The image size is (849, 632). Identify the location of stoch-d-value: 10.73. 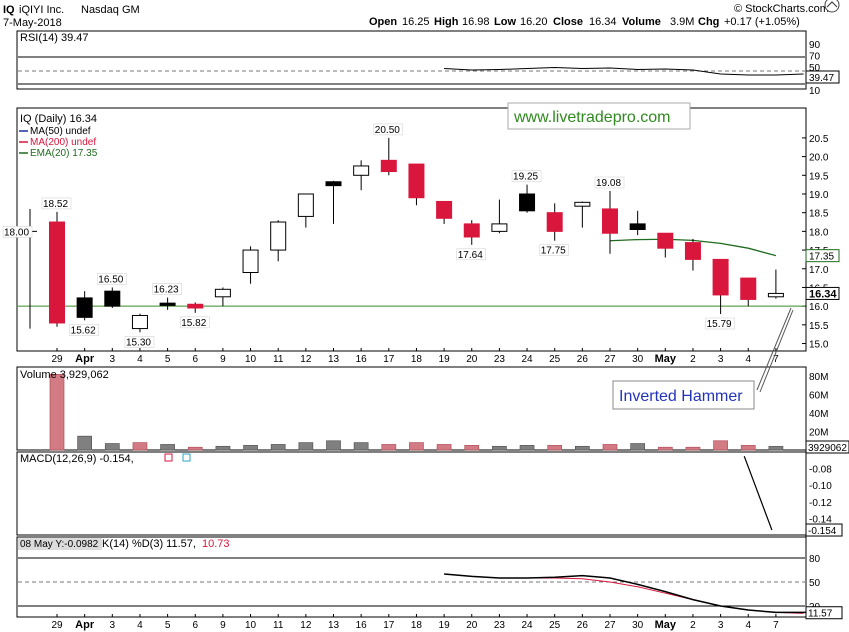
(216, 544).